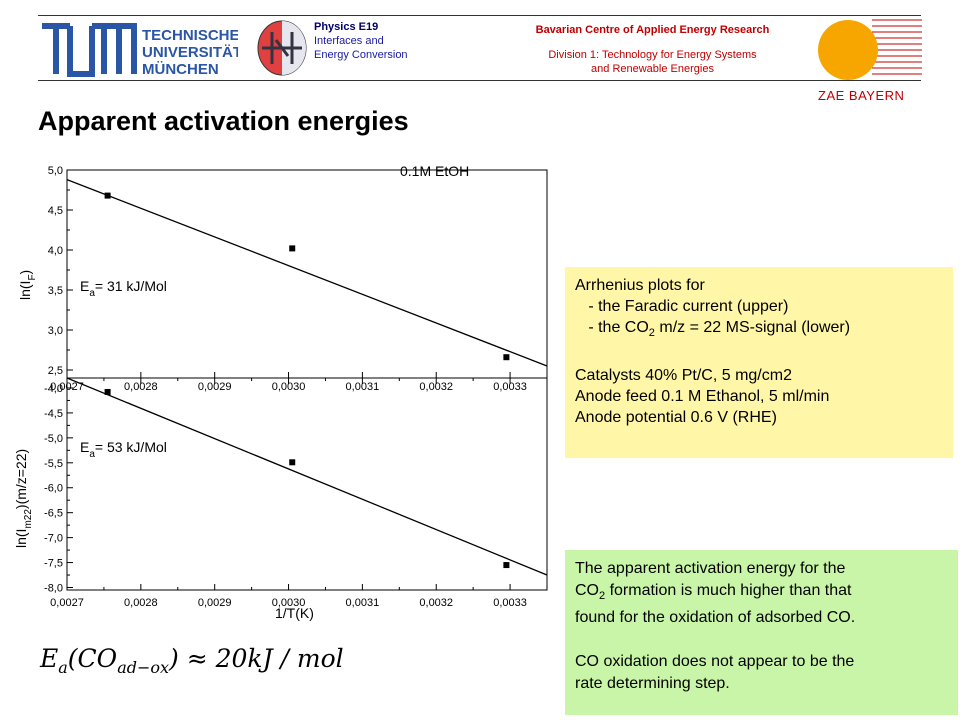 Image resolution: width=960 pixels, height=720 pixels. Describe the element at coordinates (759, 330) in the screenshot. I see `info-line-3: - the CO2 m/z = 22 MS-signal (lower)` at that location.